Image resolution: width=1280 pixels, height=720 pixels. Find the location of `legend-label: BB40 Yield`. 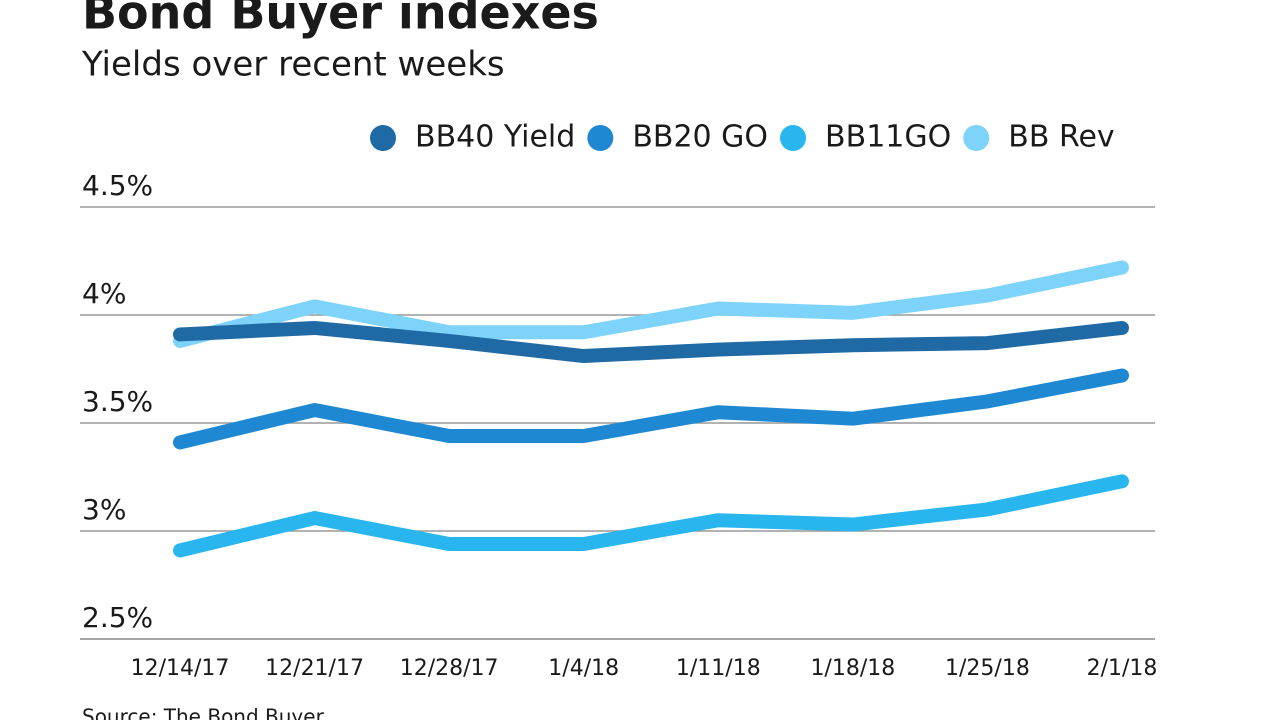

legend-label: BB40 Yield is located at coordinates (495, 137).